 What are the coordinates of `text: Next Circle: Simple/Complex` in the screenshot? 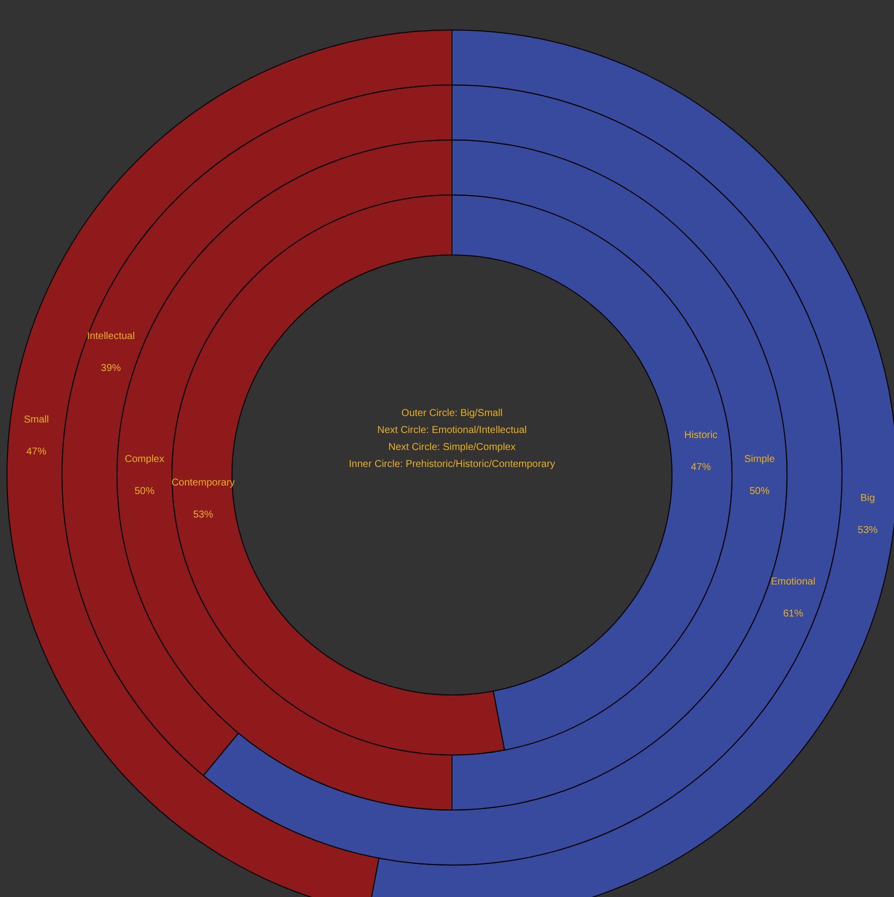 It's located at (452, 448).